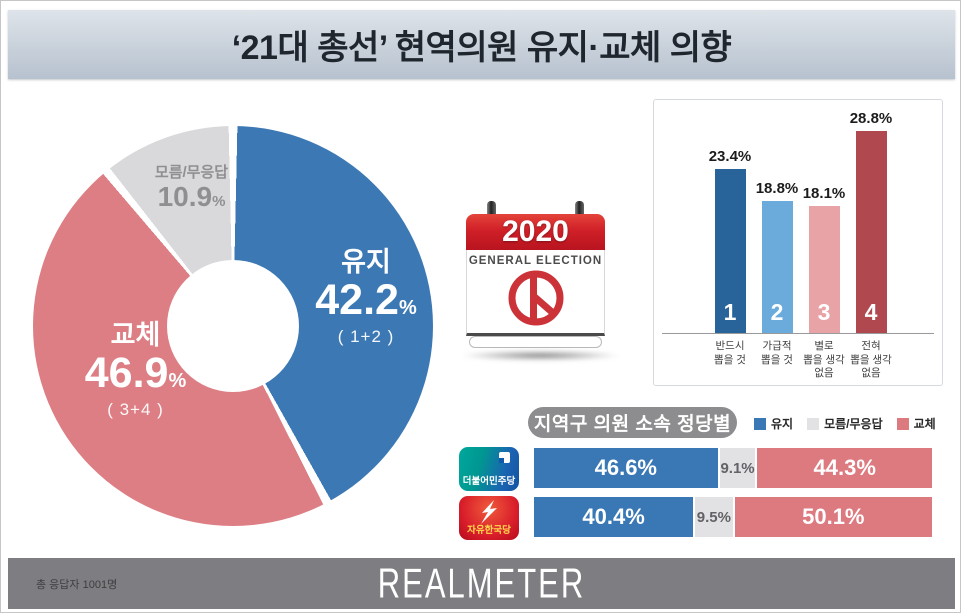  I want to click on stacked-segment: 9.5%, so click(714, 517).